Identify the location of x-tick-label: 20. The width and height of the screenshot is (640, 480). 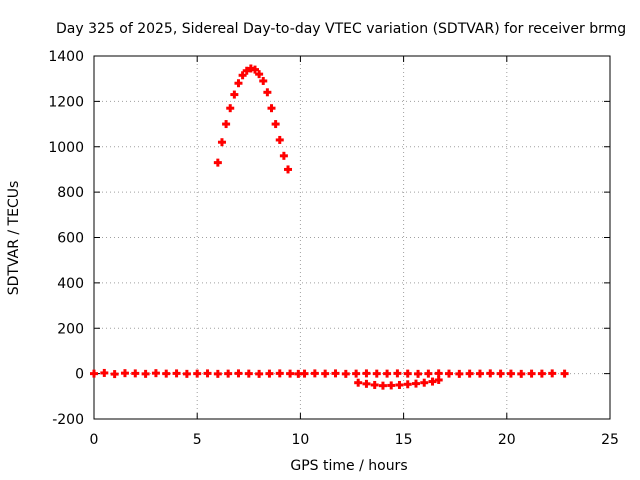
(507, 440).